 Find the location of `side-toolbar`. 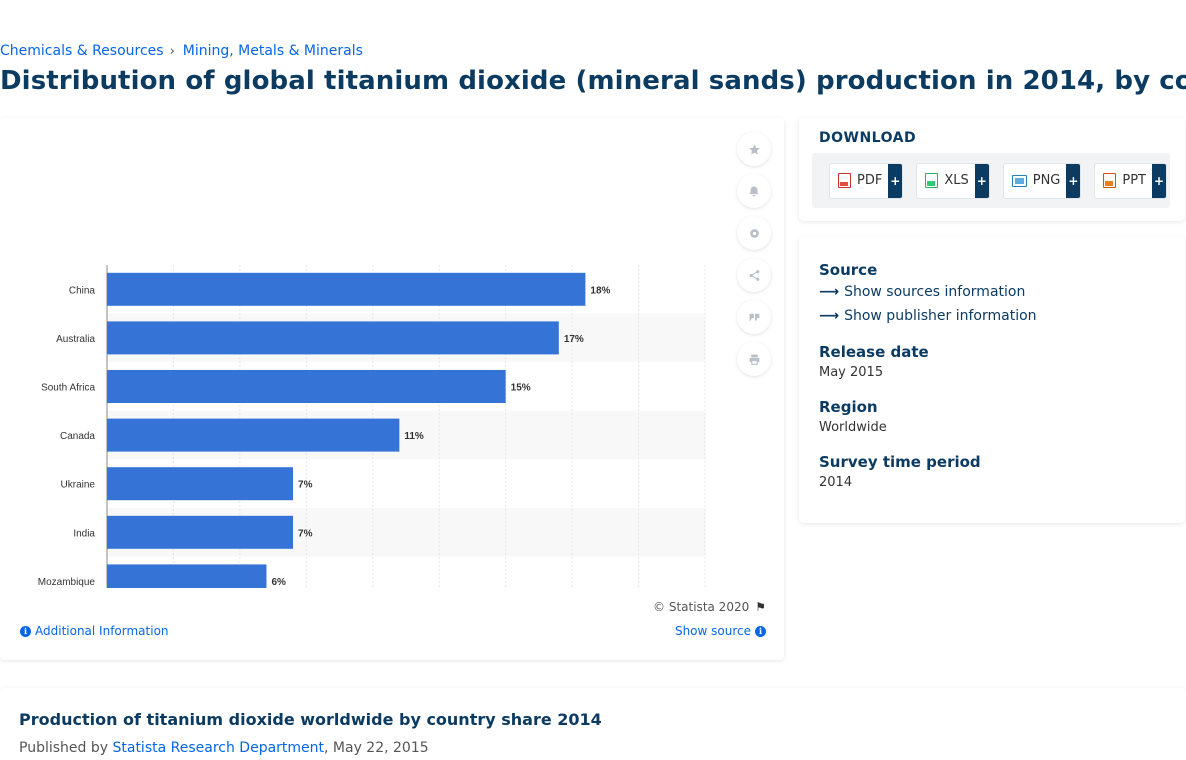

side-toolbar is located at coordinates (754, 258).